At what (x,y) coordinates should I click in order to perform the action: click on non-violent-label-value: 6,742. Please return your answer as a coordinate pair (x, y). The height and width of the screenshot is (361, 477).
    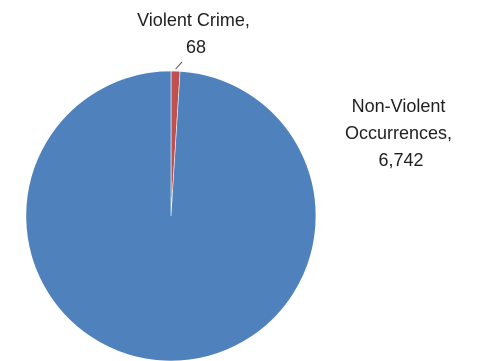
    Looking at the image, I should click on (400, 160).